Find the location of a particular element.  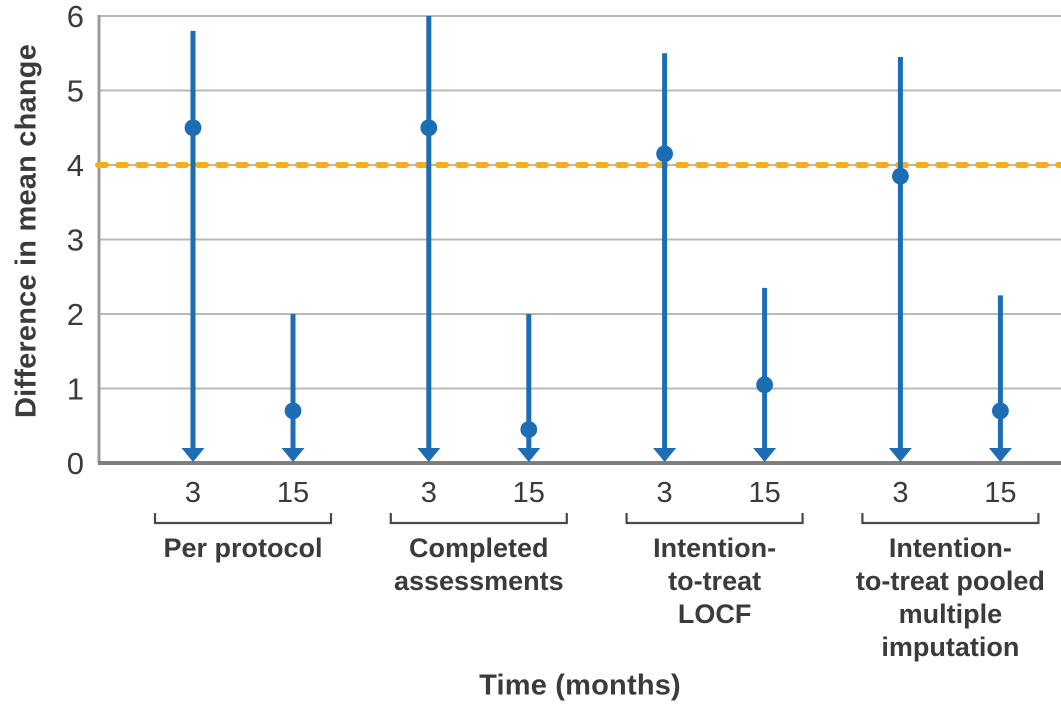

group-label: Intention-to-treat LOCF is located at coordinates (714, 581).